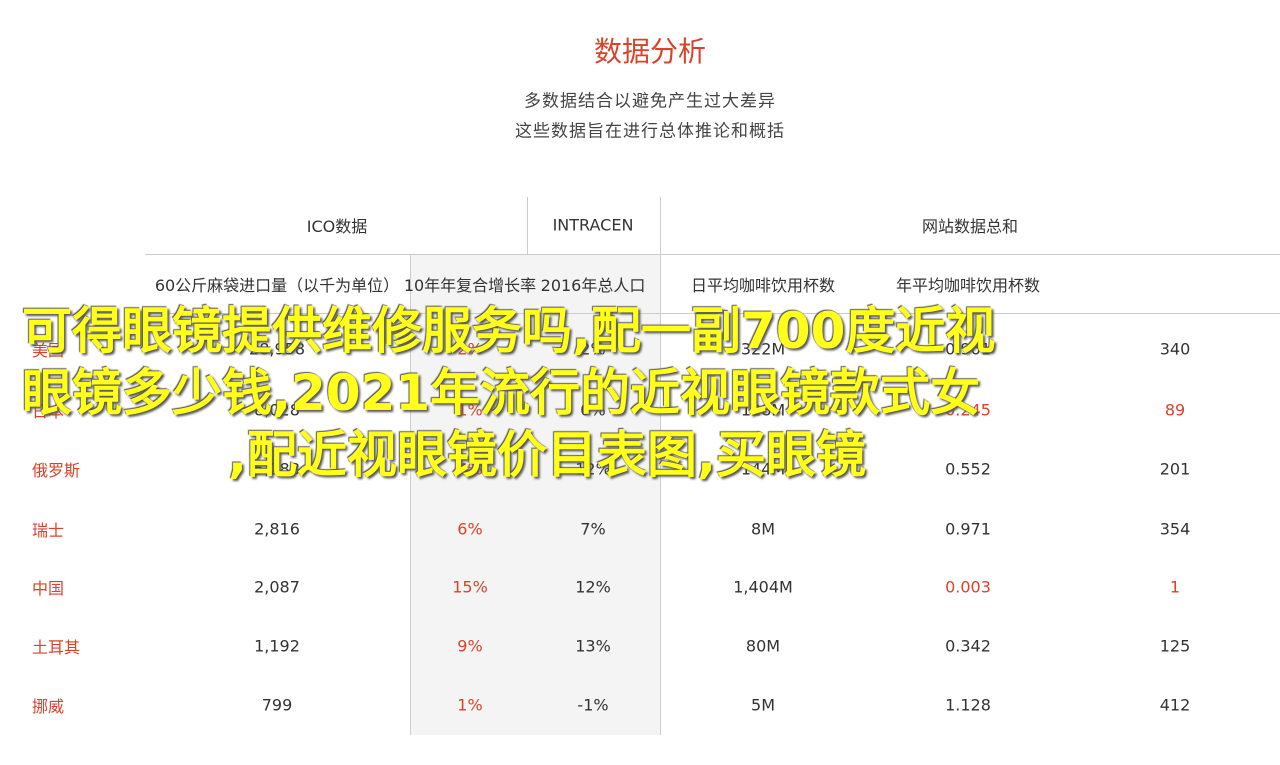  What do you see at coordinates (968, 587) in the screenshot?
I see `cell: 0.003` at bounding box center [968, 587].